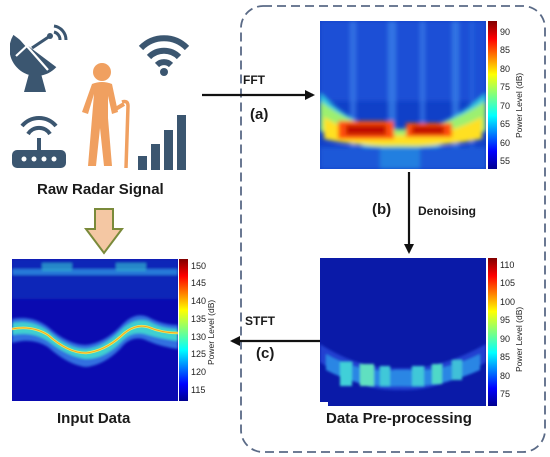 Image resolution: width=550 pixels, height=457 pixels. What do you see at coordinates (505, 142) in the screenshot?
I see `colorbar-tick-label: 60` at bounding box center [505, 142].